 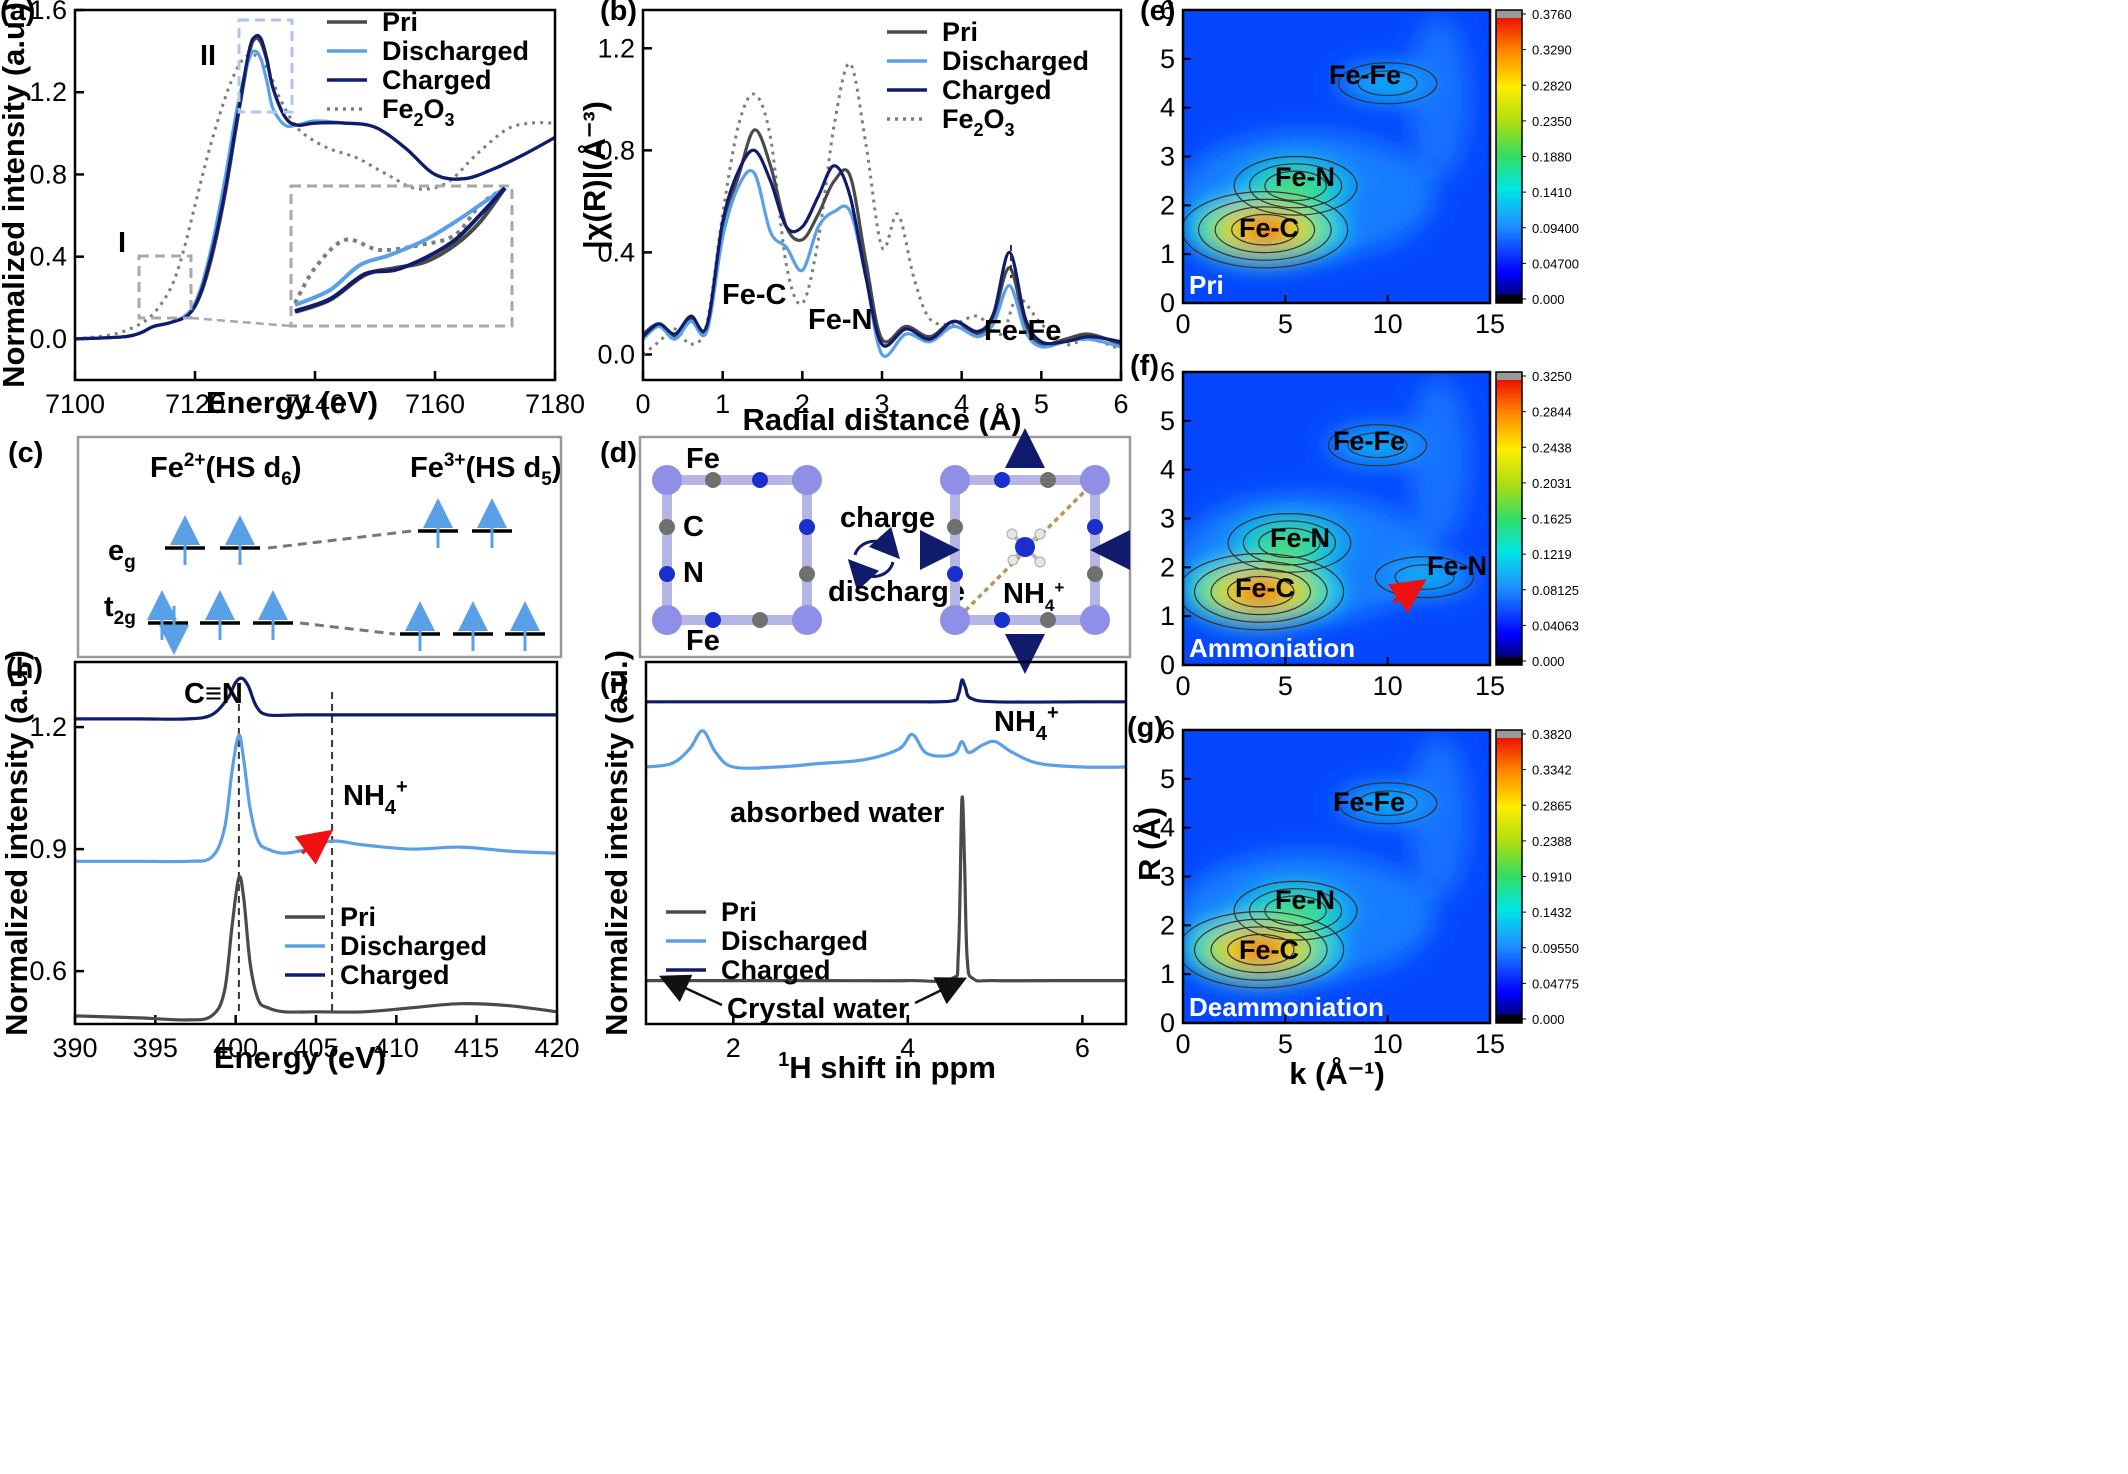 I want to click on electron-spins, so click(x=343, y=576).